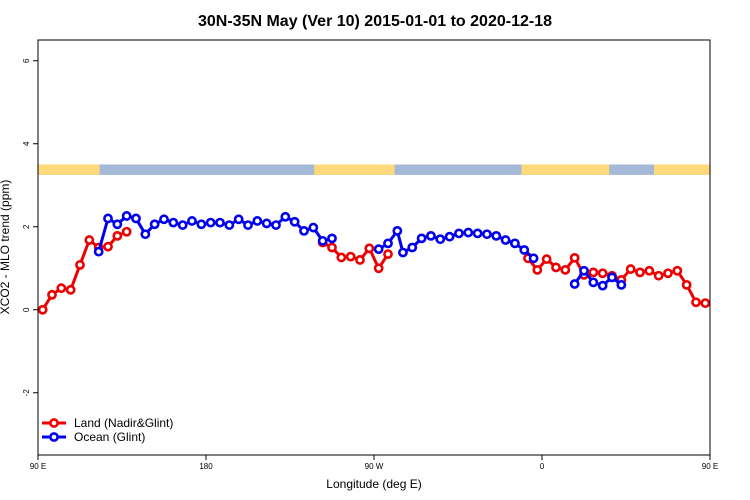 Image resolution: width=750 pixels, height=500 pixels. What do you see at coordinates (710, 466) in the screenshot?
I see `x-tick-label: 90 E` at bounding box center [710, 466].